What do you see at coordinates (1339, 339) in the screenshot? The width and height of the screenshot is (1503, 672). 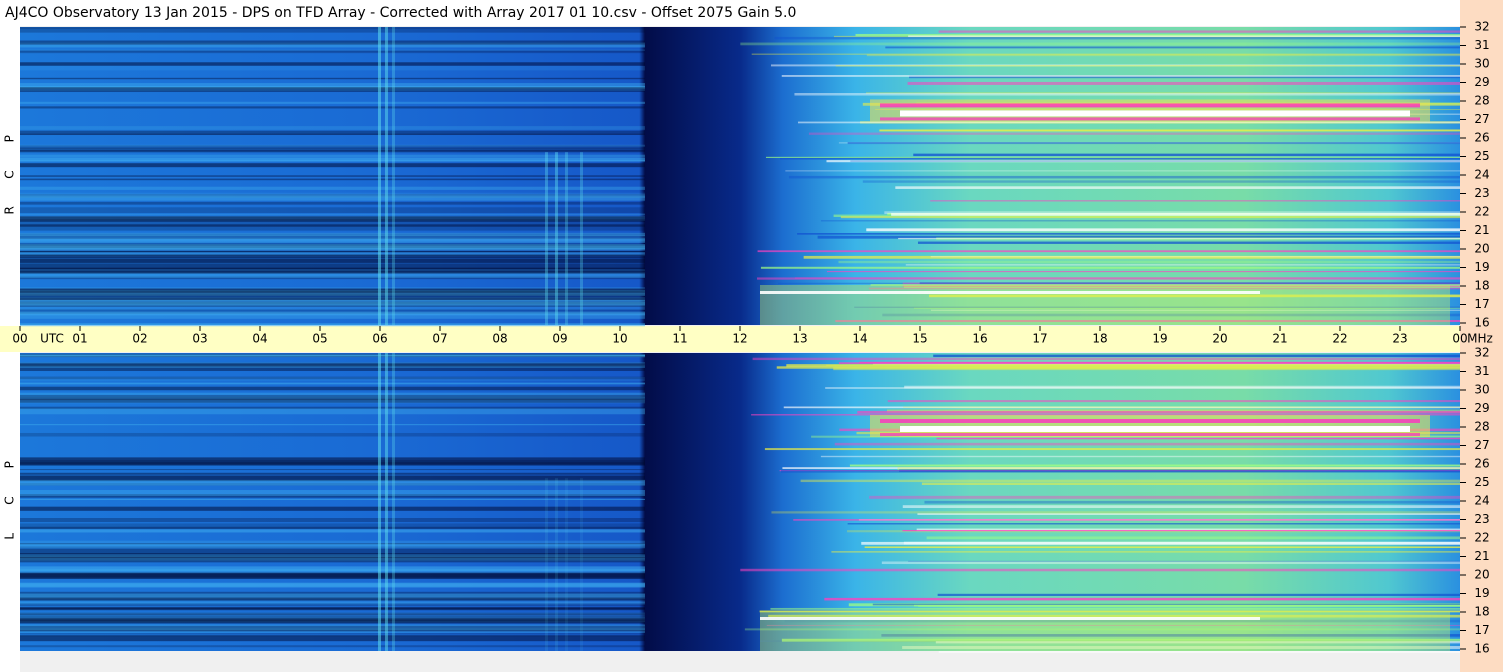 I see `time-tick-label: 22` at bounding box center [1339, 339].